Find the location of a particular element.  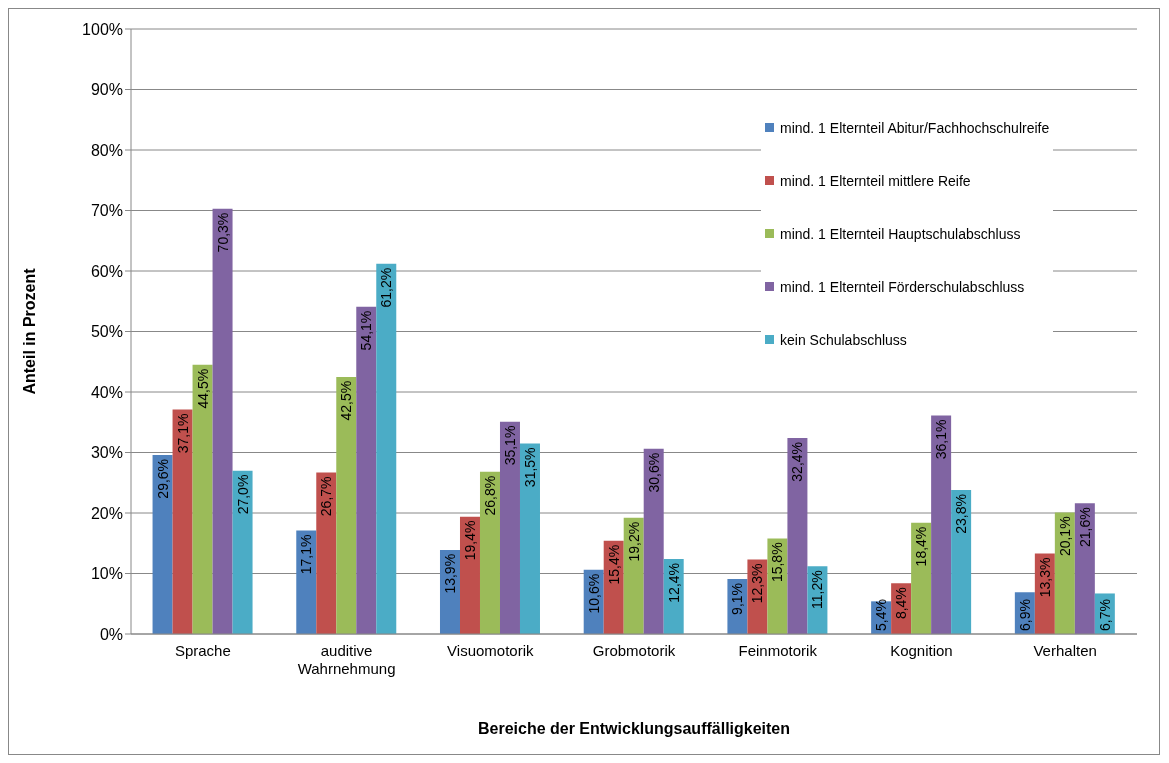

data-label: 15,8% is located at coordinates (777, 562).